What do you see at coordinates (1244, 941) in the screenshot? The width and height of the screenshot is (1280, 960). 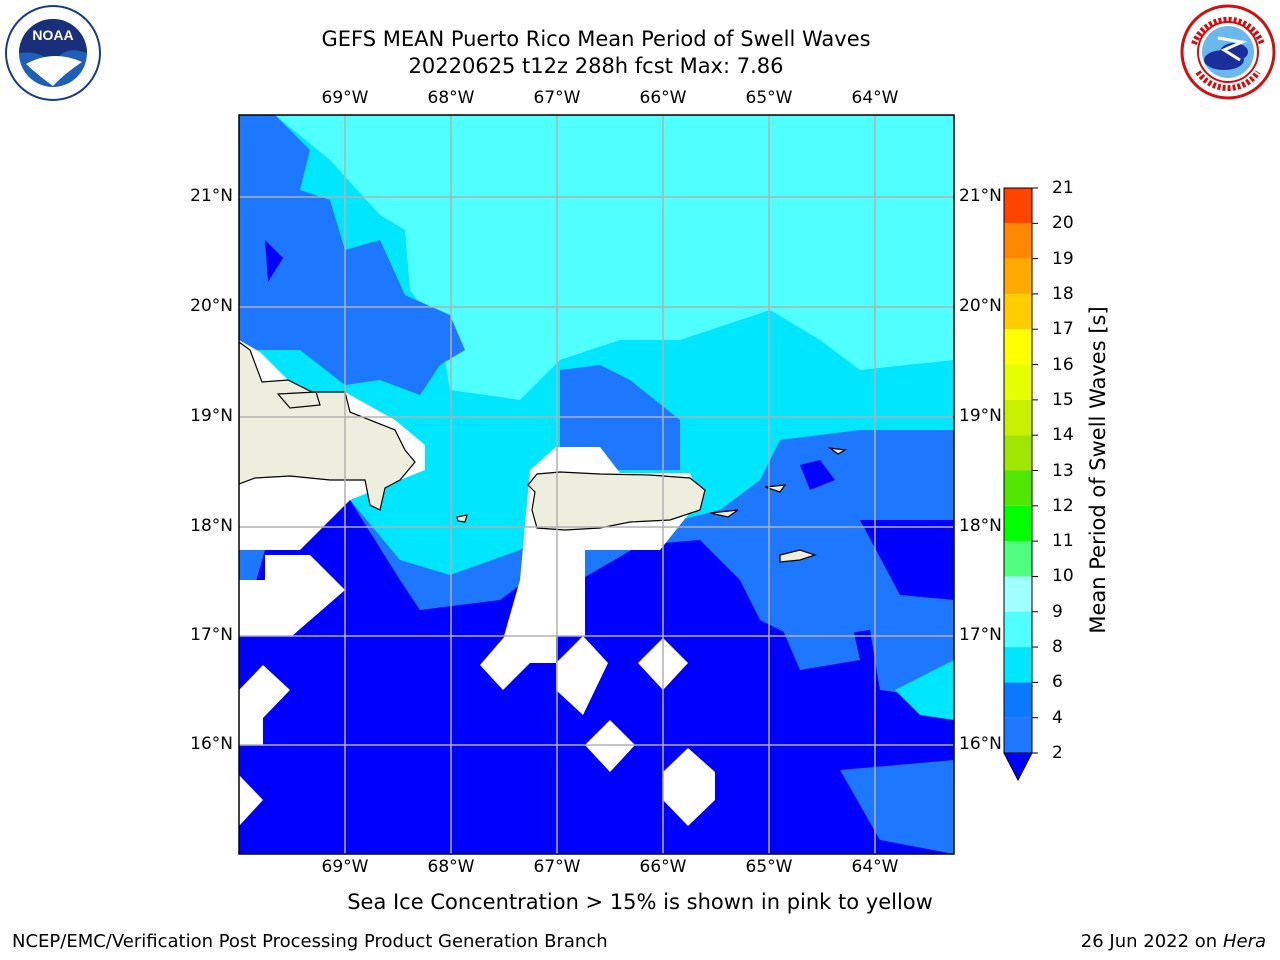 I see `footer-host: Hera` at bounding box center [1244, 941].